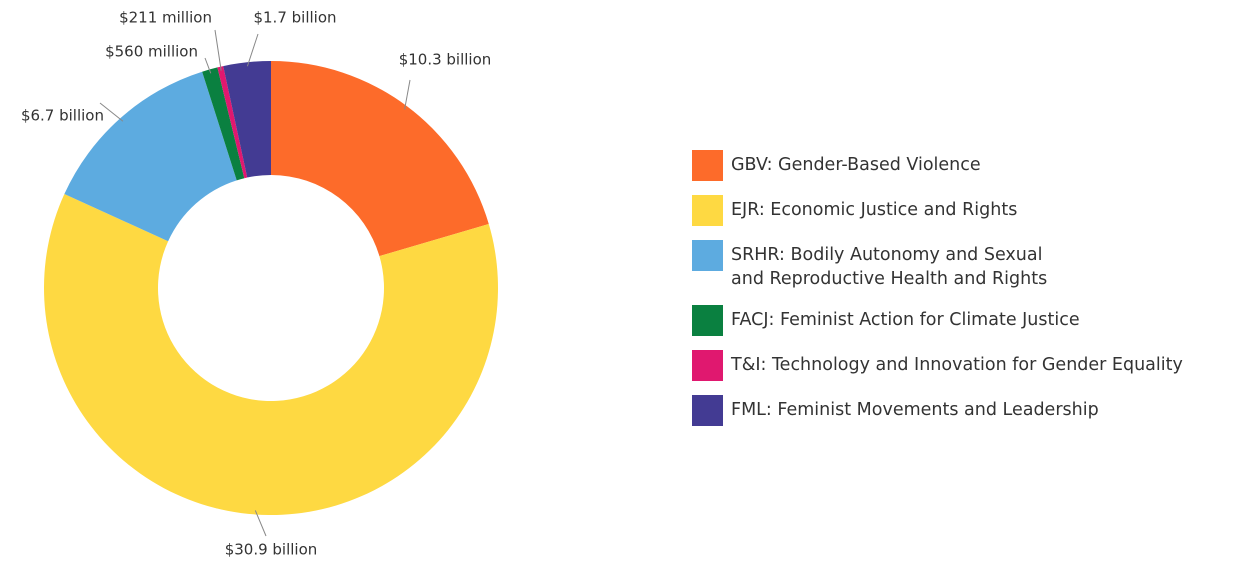 Image resolution: width=1252 pixels, height=561 pixels. Describe the element at coordinates (856, 165) in the screenshot. I see `legend-label: GBV: Gender-Based Violence` at that location.